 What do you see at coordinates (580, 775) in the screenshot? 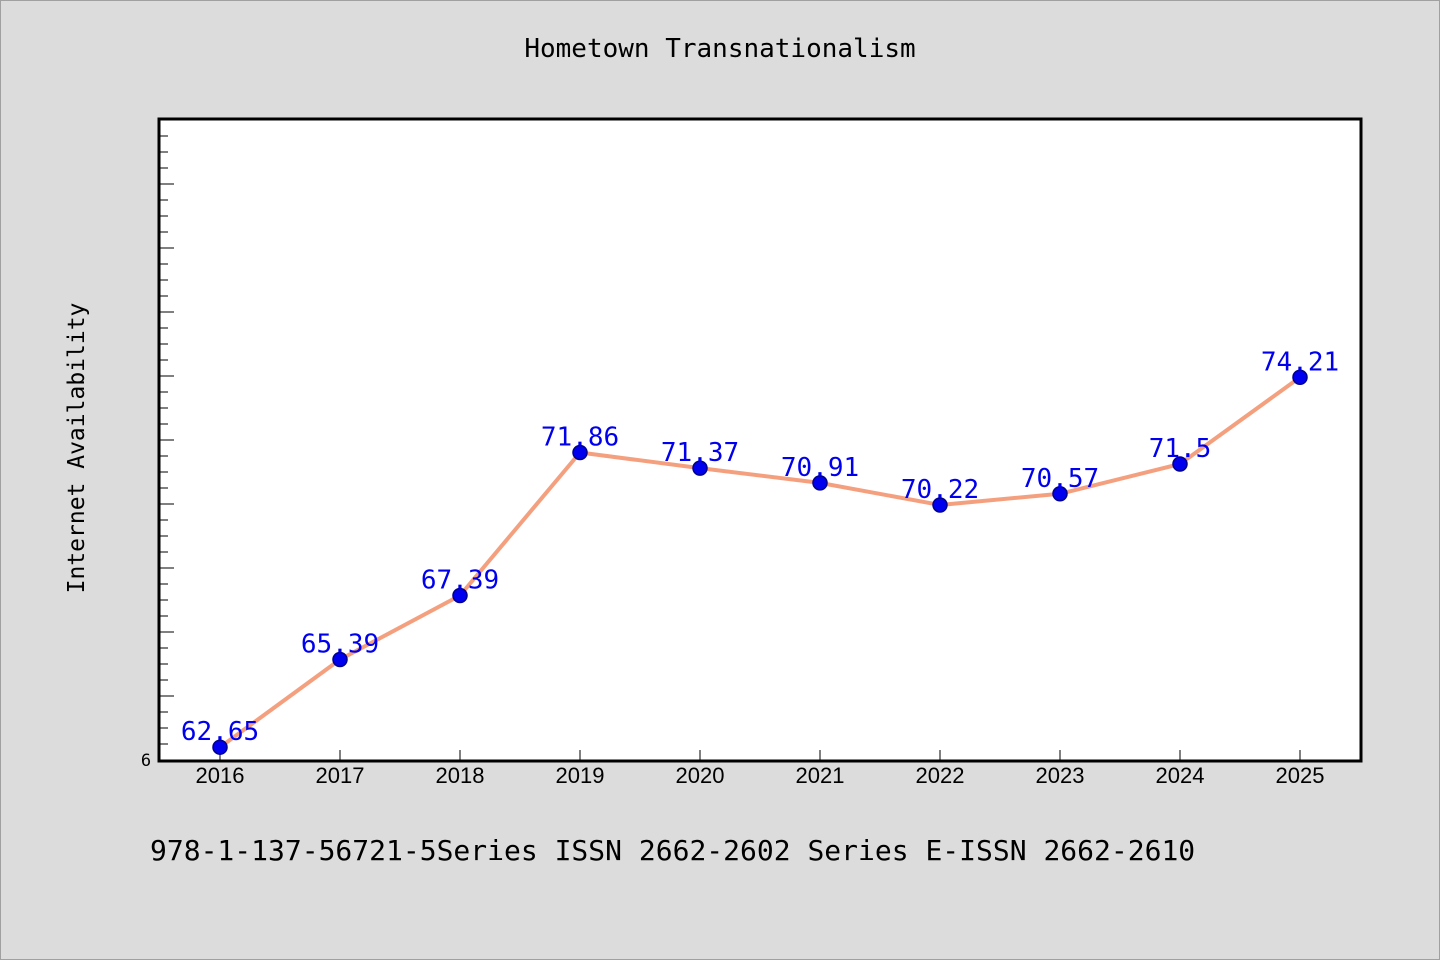
I see `x-tick-label: 2019` at bounding box center [580, 775].